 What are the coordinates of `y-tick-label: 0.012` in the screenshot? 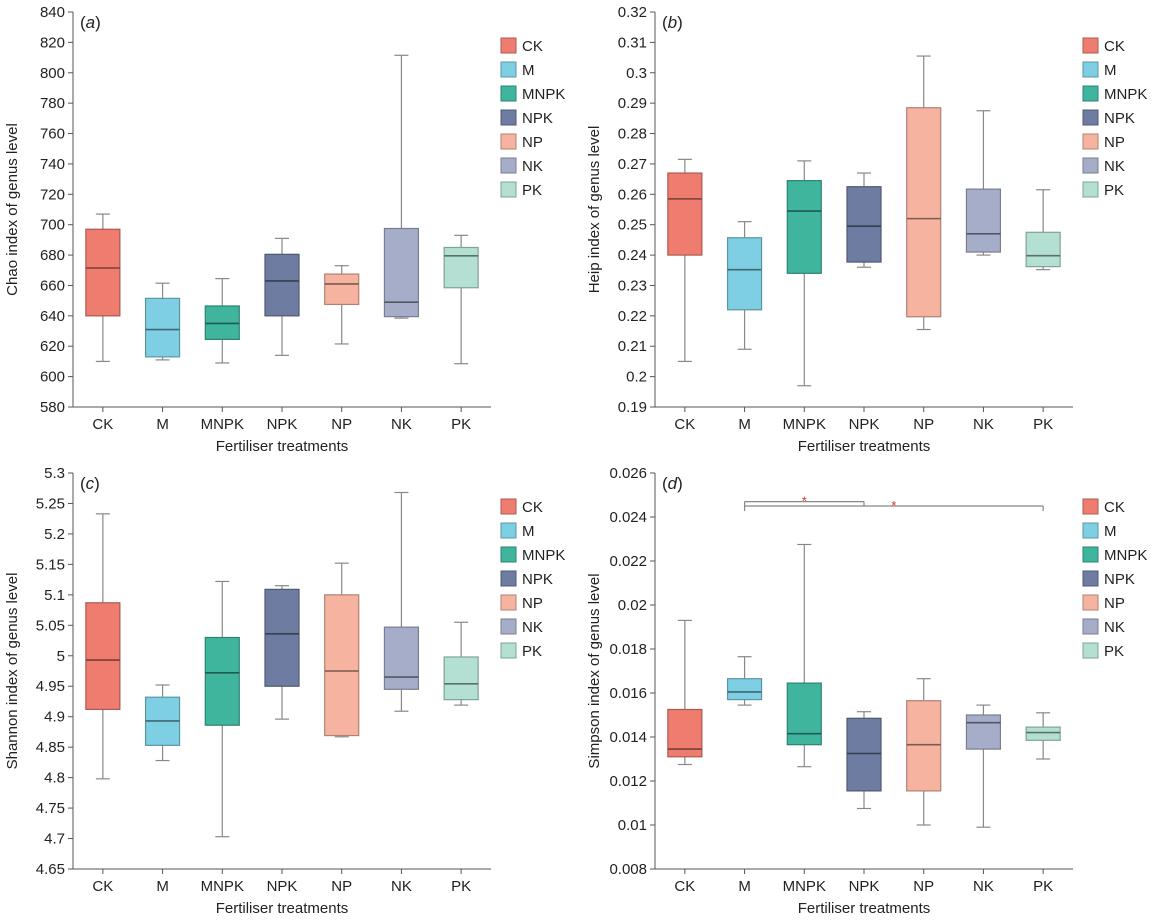 It's located at (628, 781).